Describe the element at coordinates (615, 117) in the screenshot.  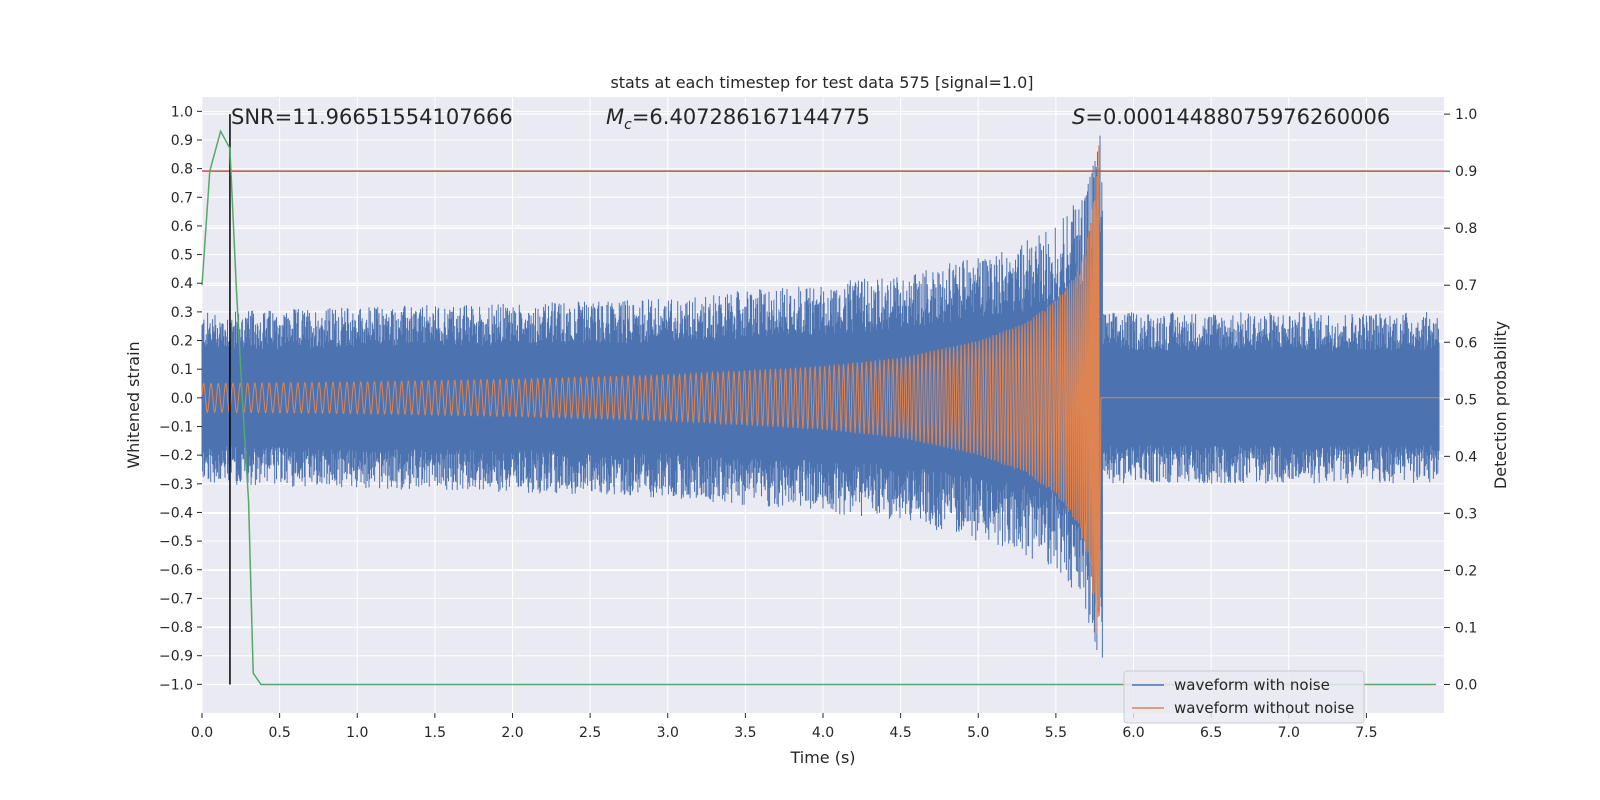
I see `mc-symbol: M` at that location.